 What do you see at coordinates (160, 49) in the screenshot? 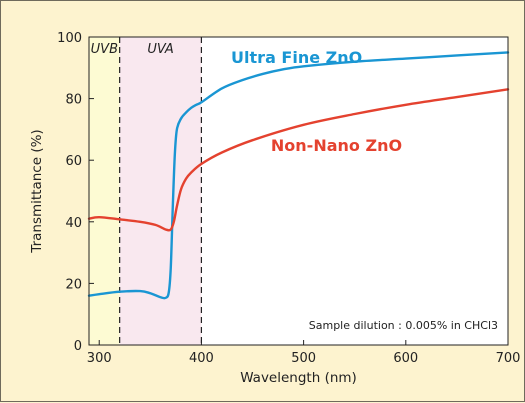
I see `band-label-uva: UVA` at bounding box center [160, 49].